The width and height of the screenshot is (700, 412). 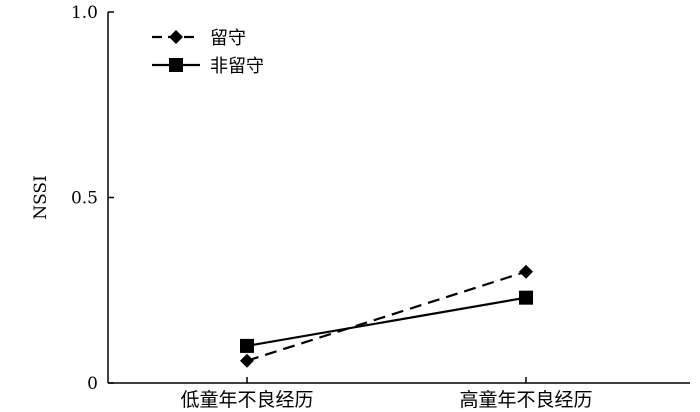 I want to click on y-tick-label: 0.5, so click(x=84, y=199).